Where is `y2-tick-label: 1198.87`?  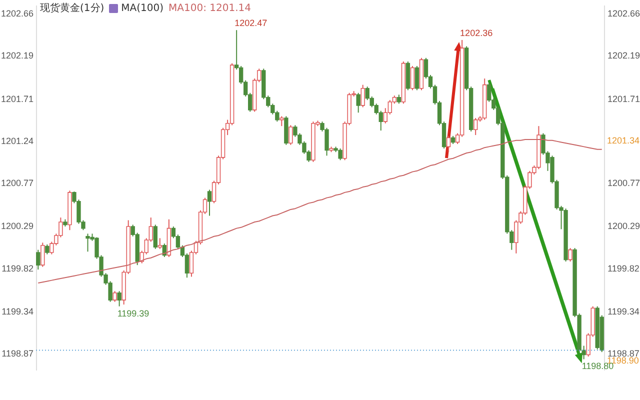 y2-tick-label: 1198.87 is located at coordinates (624, 353).